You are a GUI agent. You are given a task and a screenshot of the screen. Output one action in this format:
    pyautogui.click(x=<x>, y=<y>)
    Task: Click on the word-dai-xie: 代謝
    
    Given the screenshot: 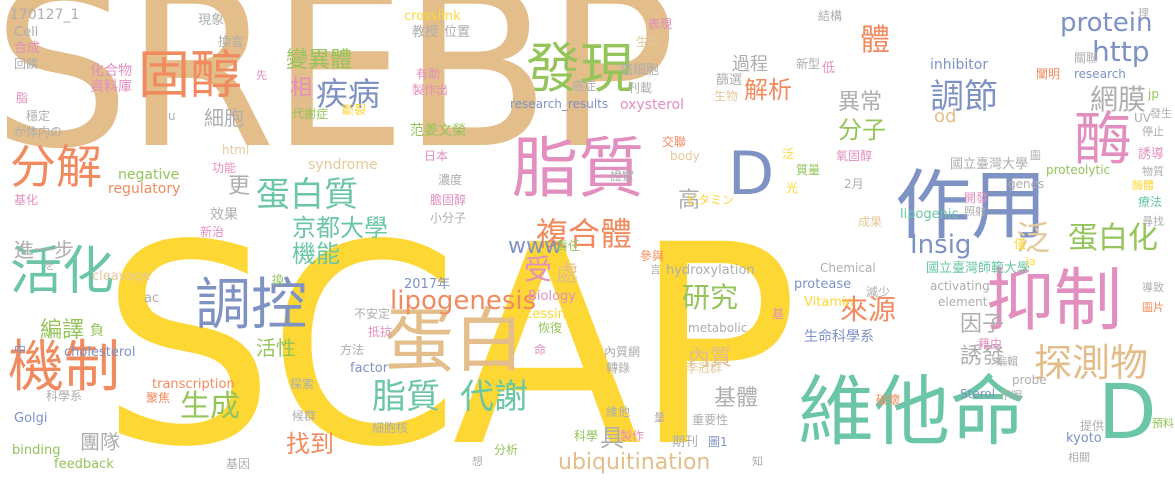 What is the action you would take?
    pyautogui.click(x=494, y=397)
    